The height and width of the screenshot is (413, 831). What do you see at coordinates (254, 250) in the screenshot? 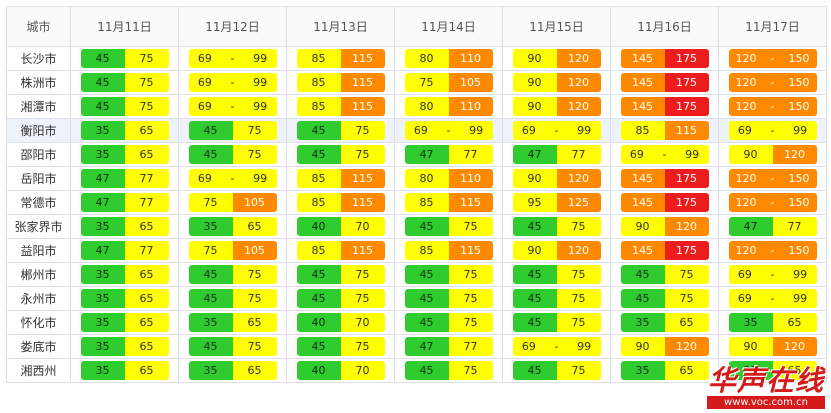
I see `aqi-high-value: 105` at bounding box center [254, 250].